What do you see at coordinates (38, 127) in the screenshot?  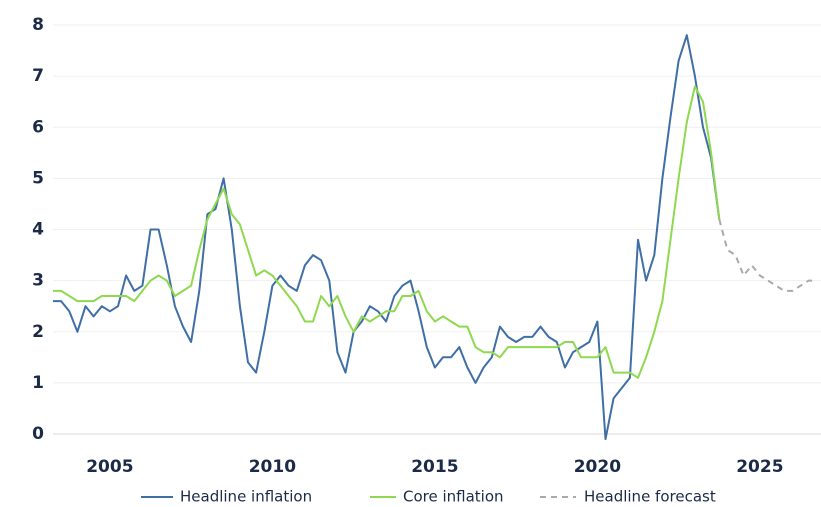 I see `y-tick-label: 6` at bounding box center [38, 127].